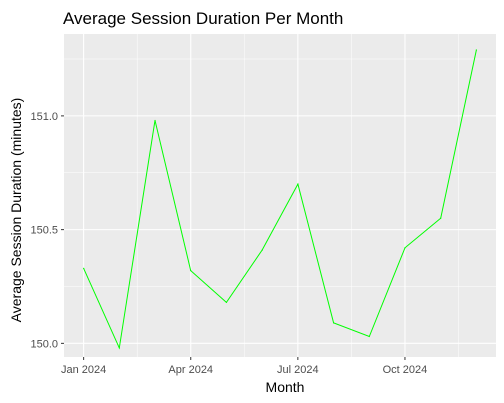 The height and width of the screenshot is (403, 504). Describe the element at coordinates (244, 366) in the screenshot. I see `x-axis-ticks: Jan 2024 Apr 2024 Jul 2024 Oct 2024` at that location.